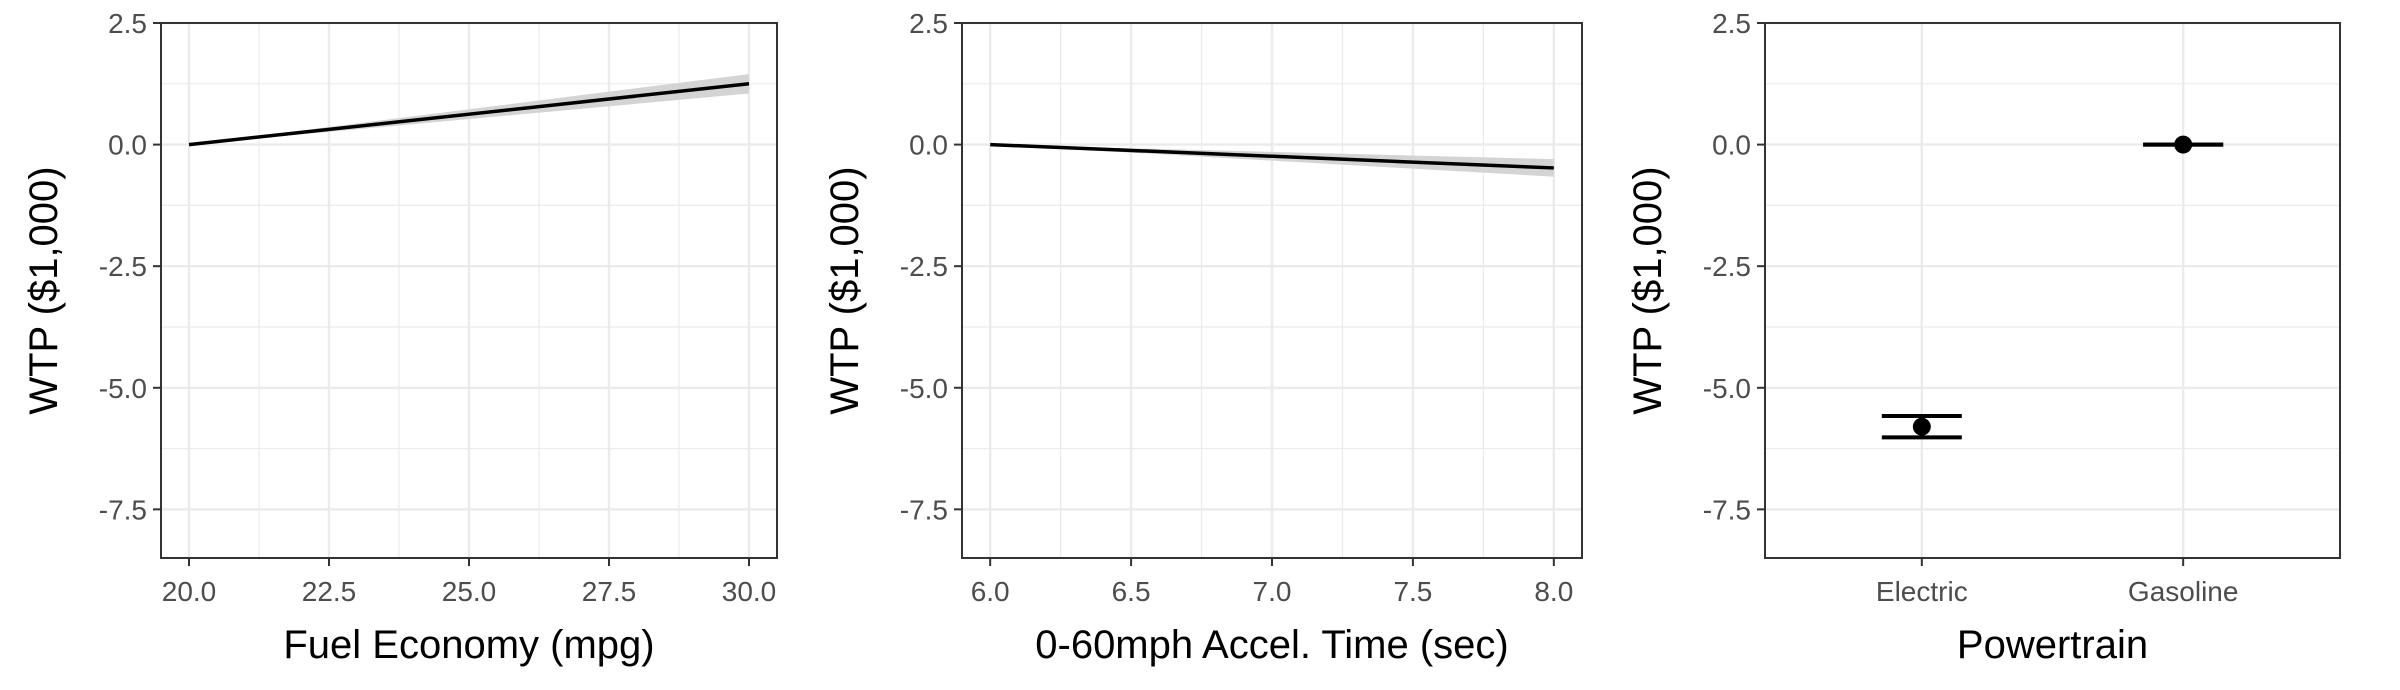 The width and height of the screenshot is (2400, 690). I want to click on x-tick-label: Gasoline, so click(2183, 591).